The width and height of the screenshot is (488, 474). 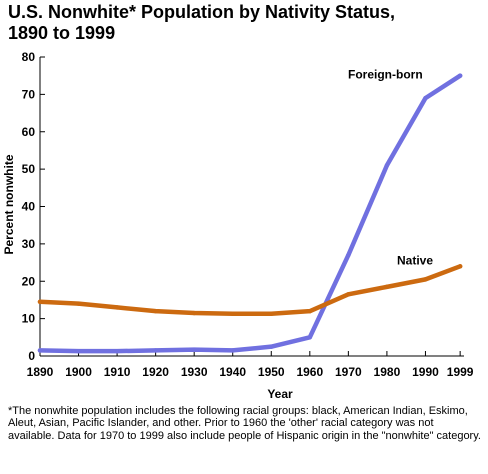 What do you see at coordinates (29, 169) in the screenshot?
I see `y-tick-label: 50` at bounding box center [29, 169].